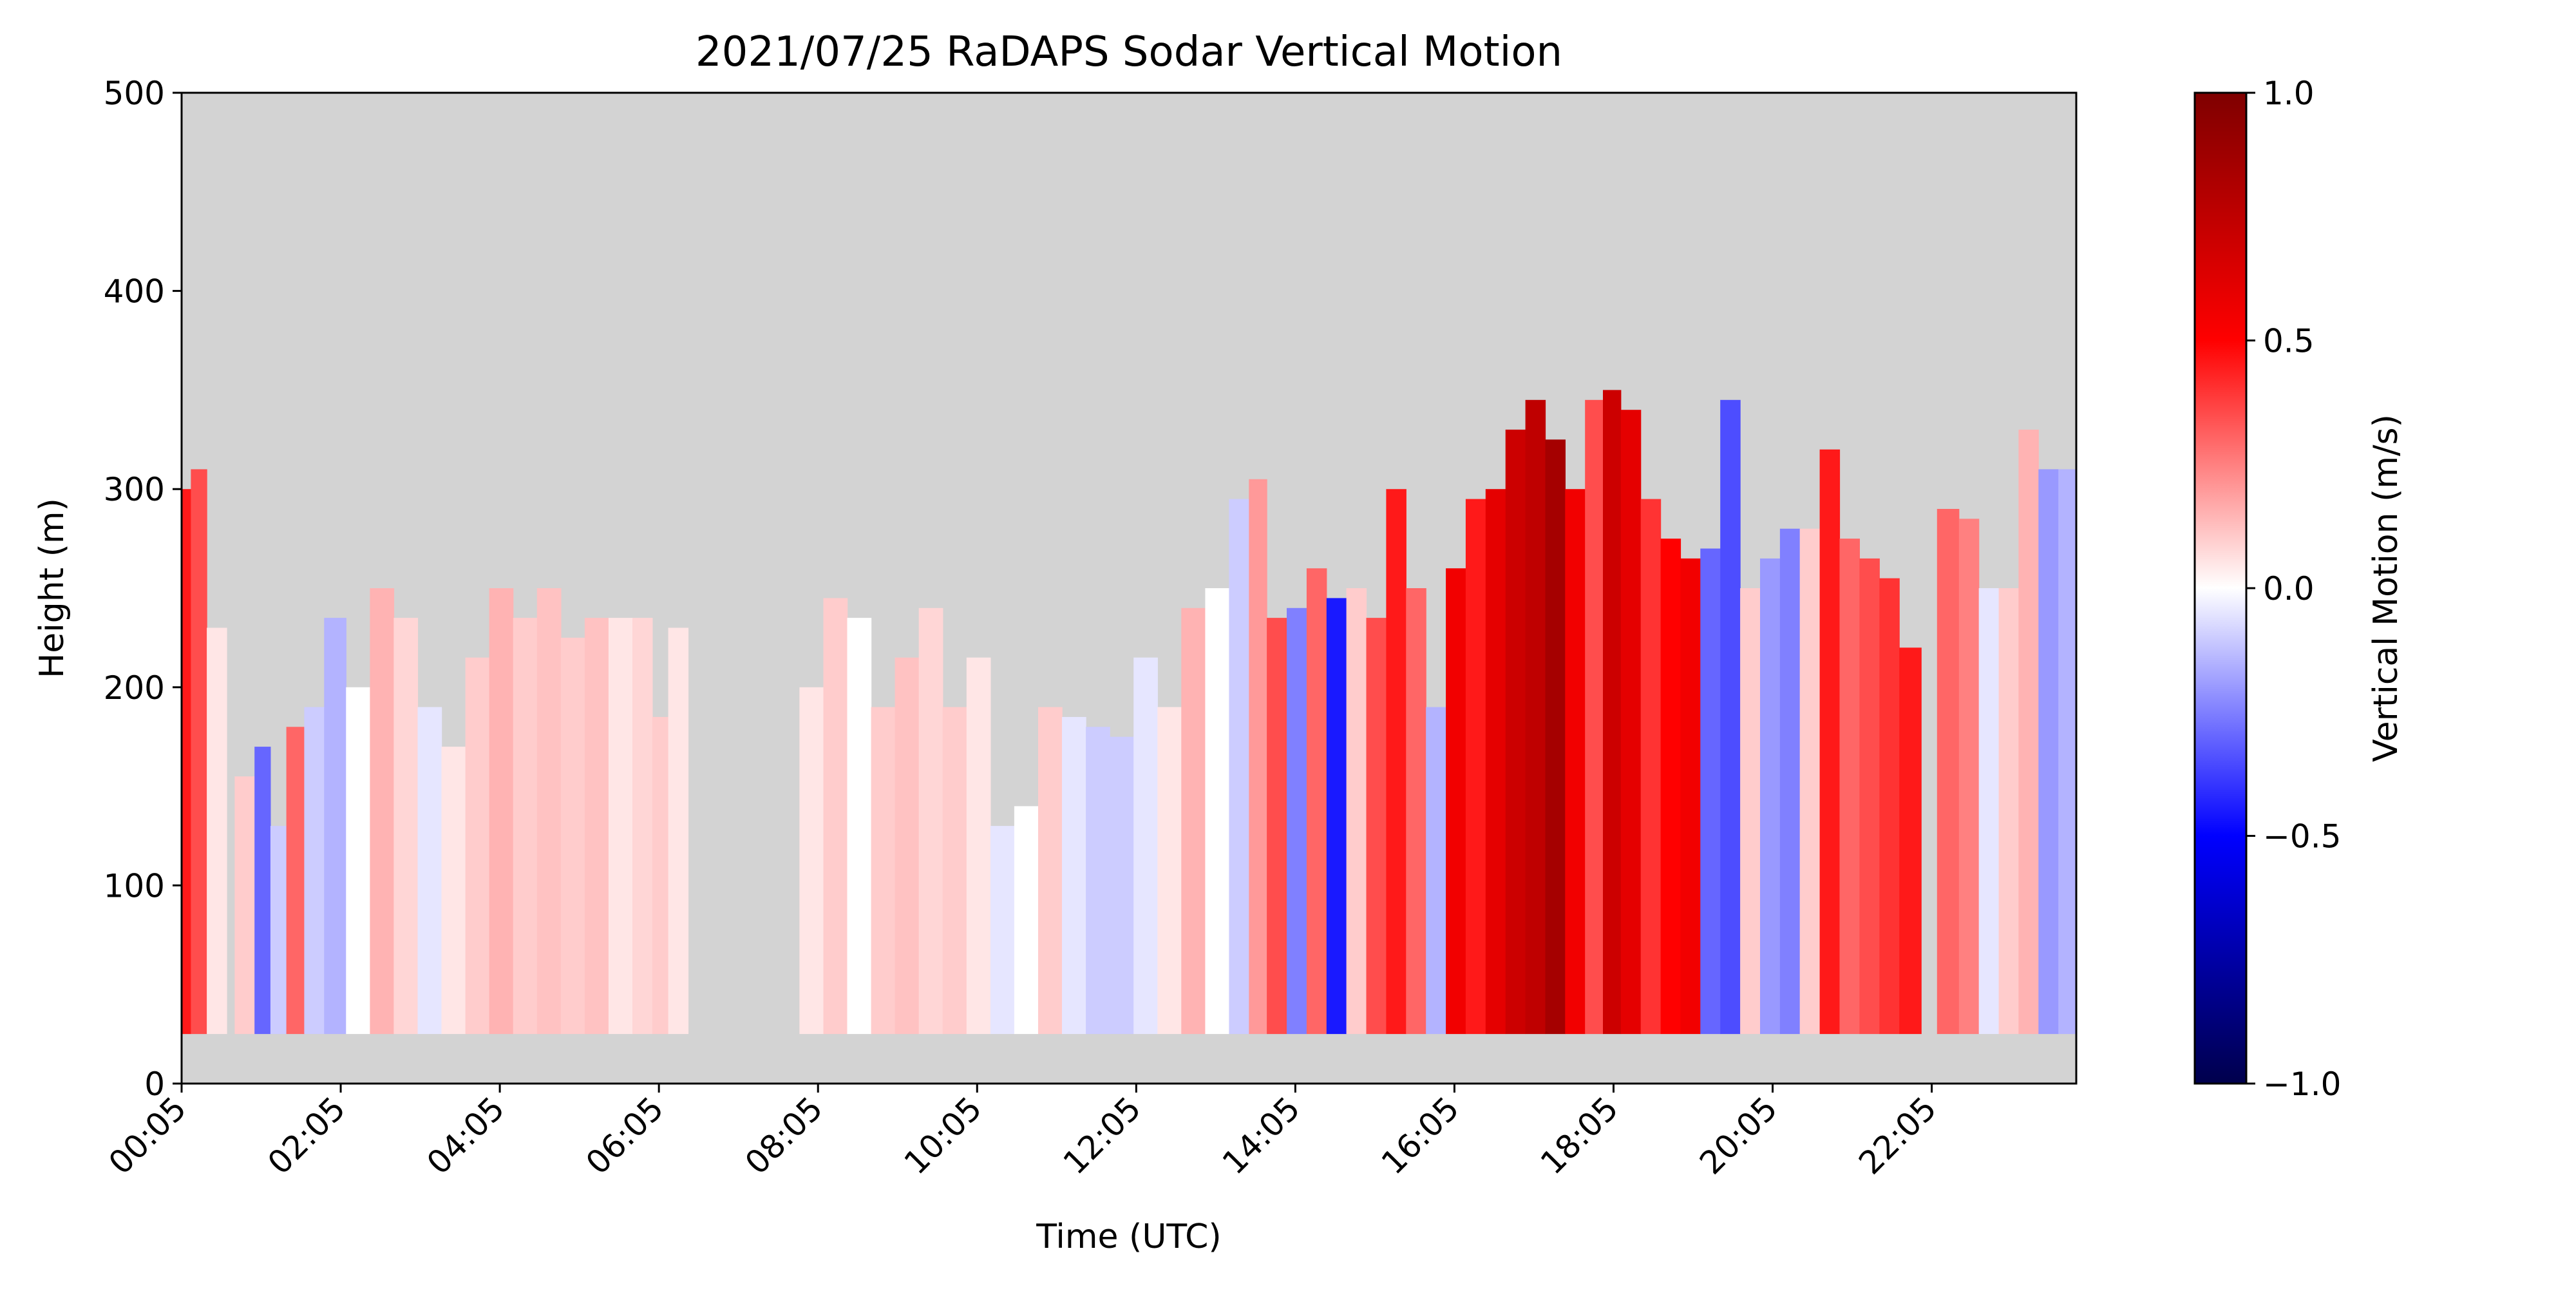  Describe the element at coordinates (135, 489) in the screenshot. I see `y-tick-label: 300` at that location.